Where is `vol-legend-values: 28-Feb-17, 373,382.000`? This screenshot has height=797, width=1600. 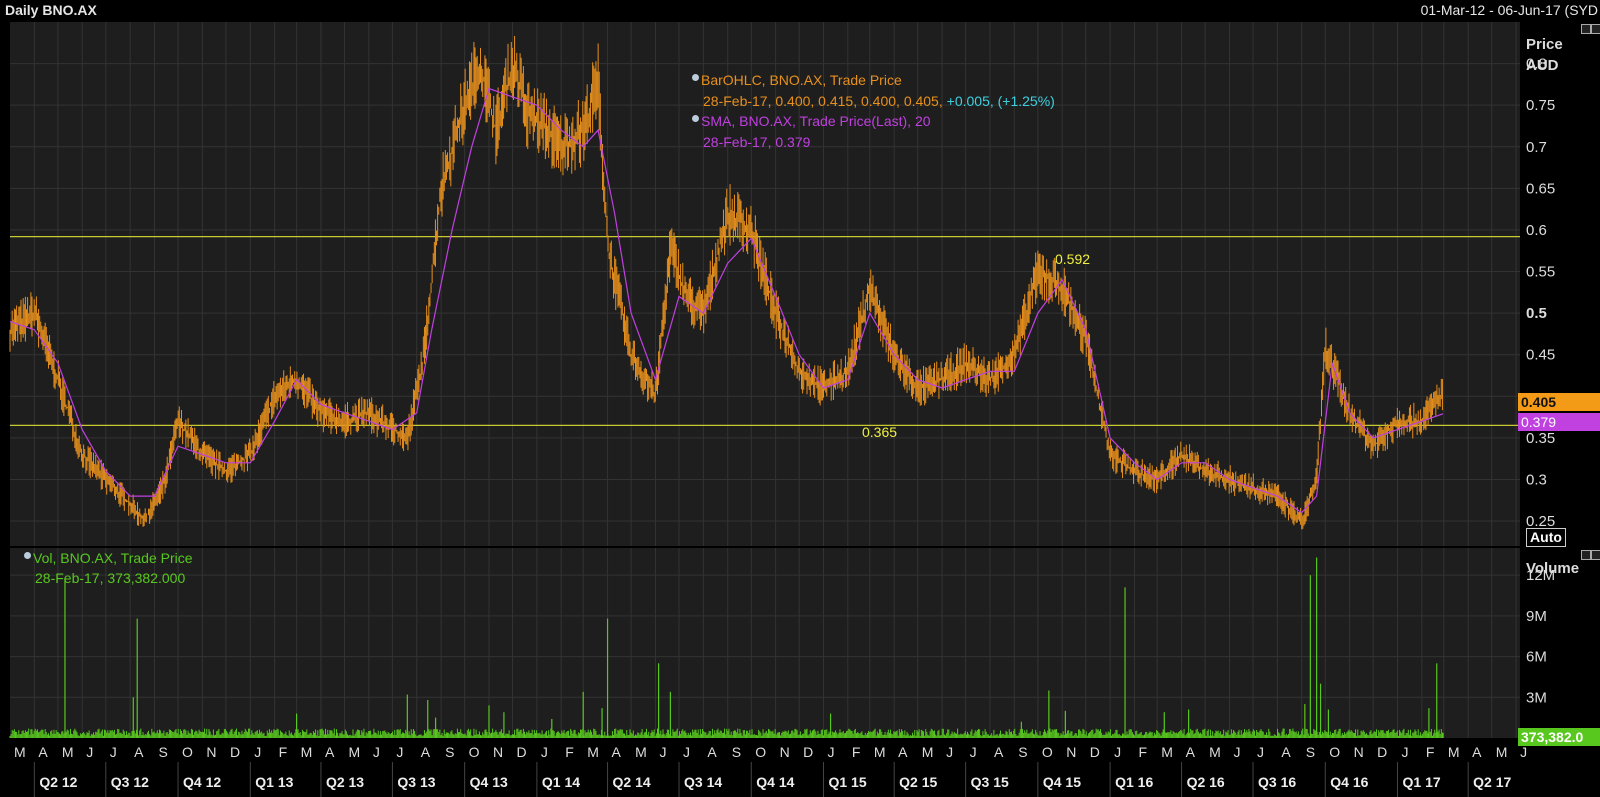 vol-legend-values: 28-Feb-17, 373,382.000 is located at coordinates (110, 578).